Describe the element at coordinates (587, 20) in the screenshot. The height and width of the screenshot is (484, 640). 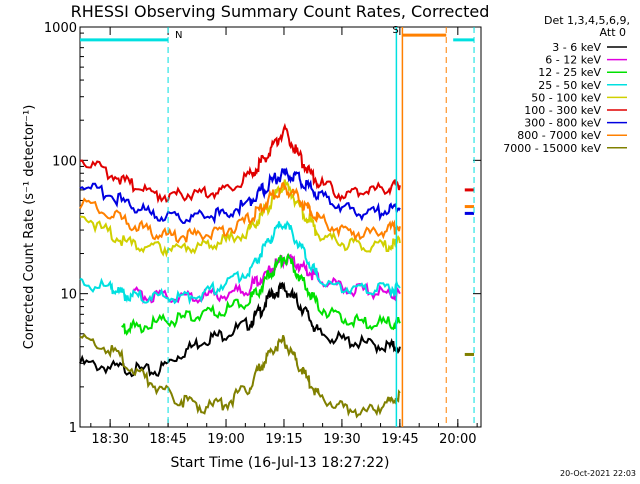
I see `legend-header-line-1: Det 1,3,4,5,6,9,` at that location.